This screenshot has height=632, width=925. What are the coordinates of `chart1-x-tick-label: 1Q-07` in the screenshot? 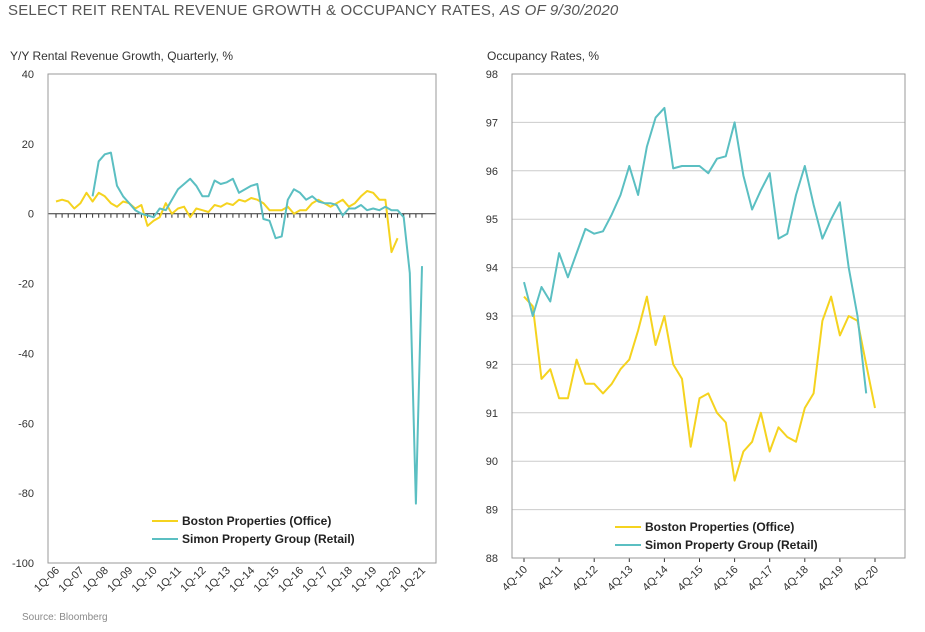 It's located at (71, 580).